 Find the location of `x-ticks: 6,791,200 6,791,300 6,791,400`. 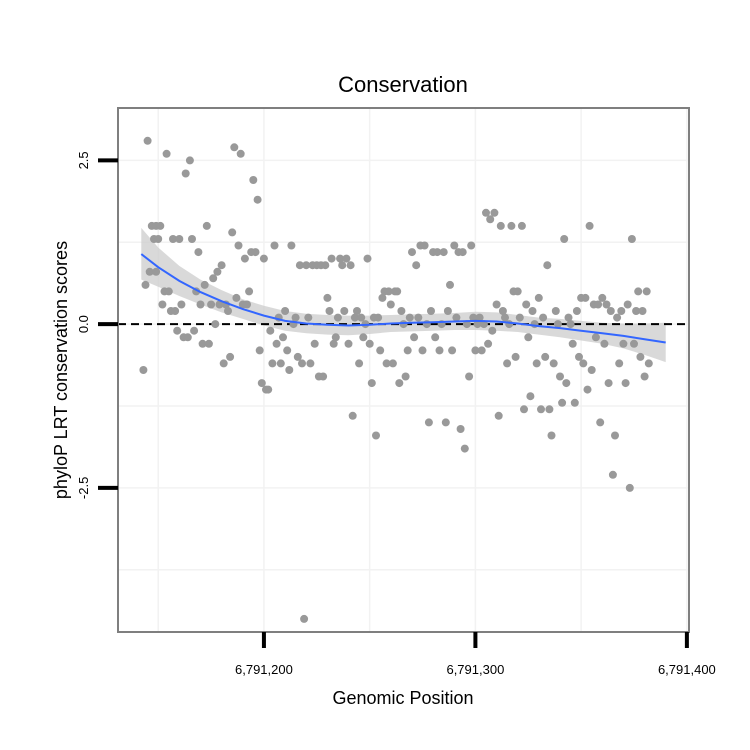

x-ticks: 6,791,200 6,791,300 6,791,400 is located at coordinates (475, 654).